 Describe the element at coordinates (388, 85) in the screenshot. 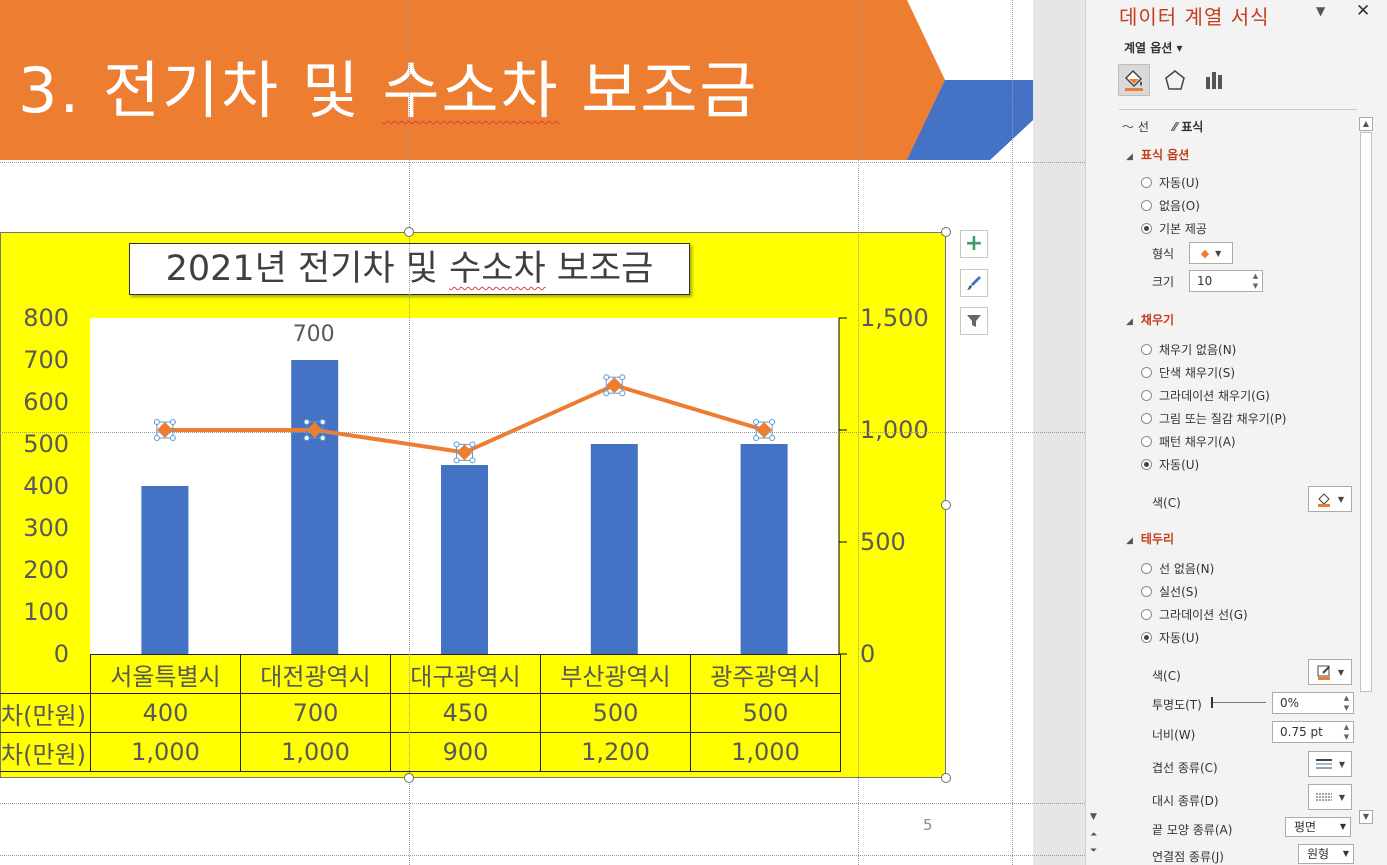

I see `slide-title: 3. 전기차 및 수소차 보조금` at that location.